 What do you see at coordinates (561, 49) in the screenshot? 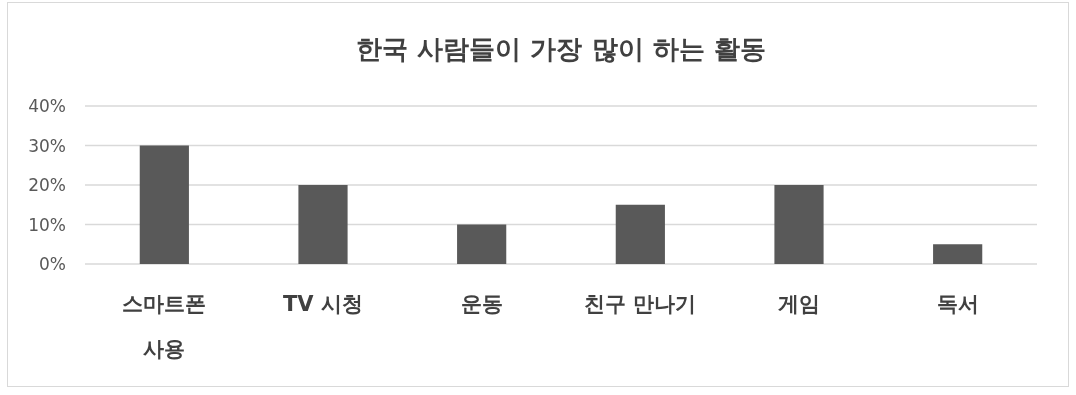
I see `chart-title: 한국 사람들이 가장 많이 하는 활동` at bounding box center [561, 49].